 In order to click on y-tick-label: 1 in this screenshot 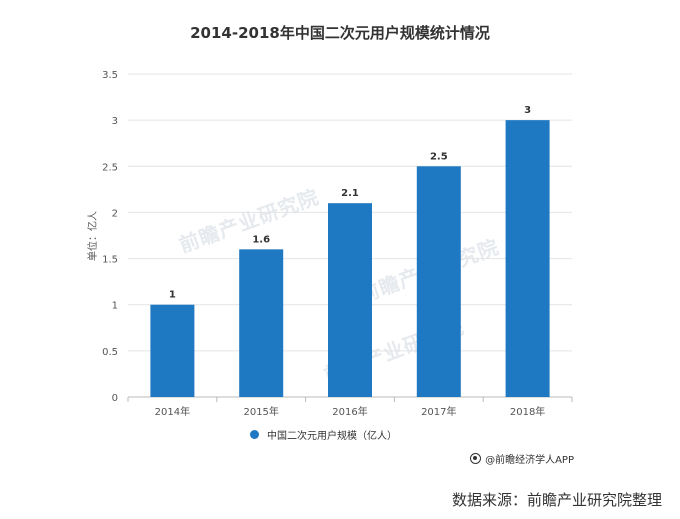, I will do `click(115, 306)`.